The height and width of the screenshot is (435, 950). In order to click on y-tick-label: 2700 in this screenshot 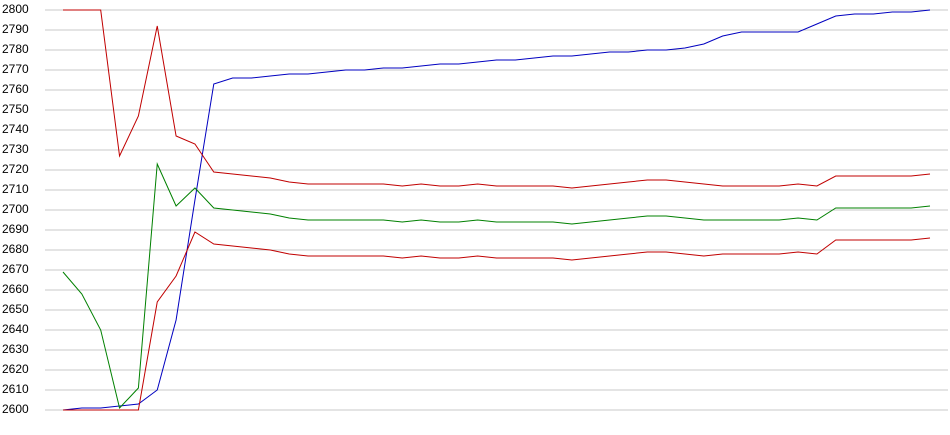, I will do `click(15, 209)`.